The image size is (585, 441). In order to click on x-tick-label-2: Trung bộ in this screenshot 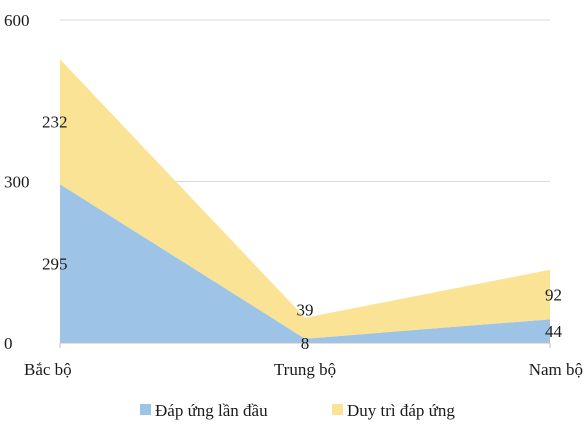, I will do `click(305, 369)`.